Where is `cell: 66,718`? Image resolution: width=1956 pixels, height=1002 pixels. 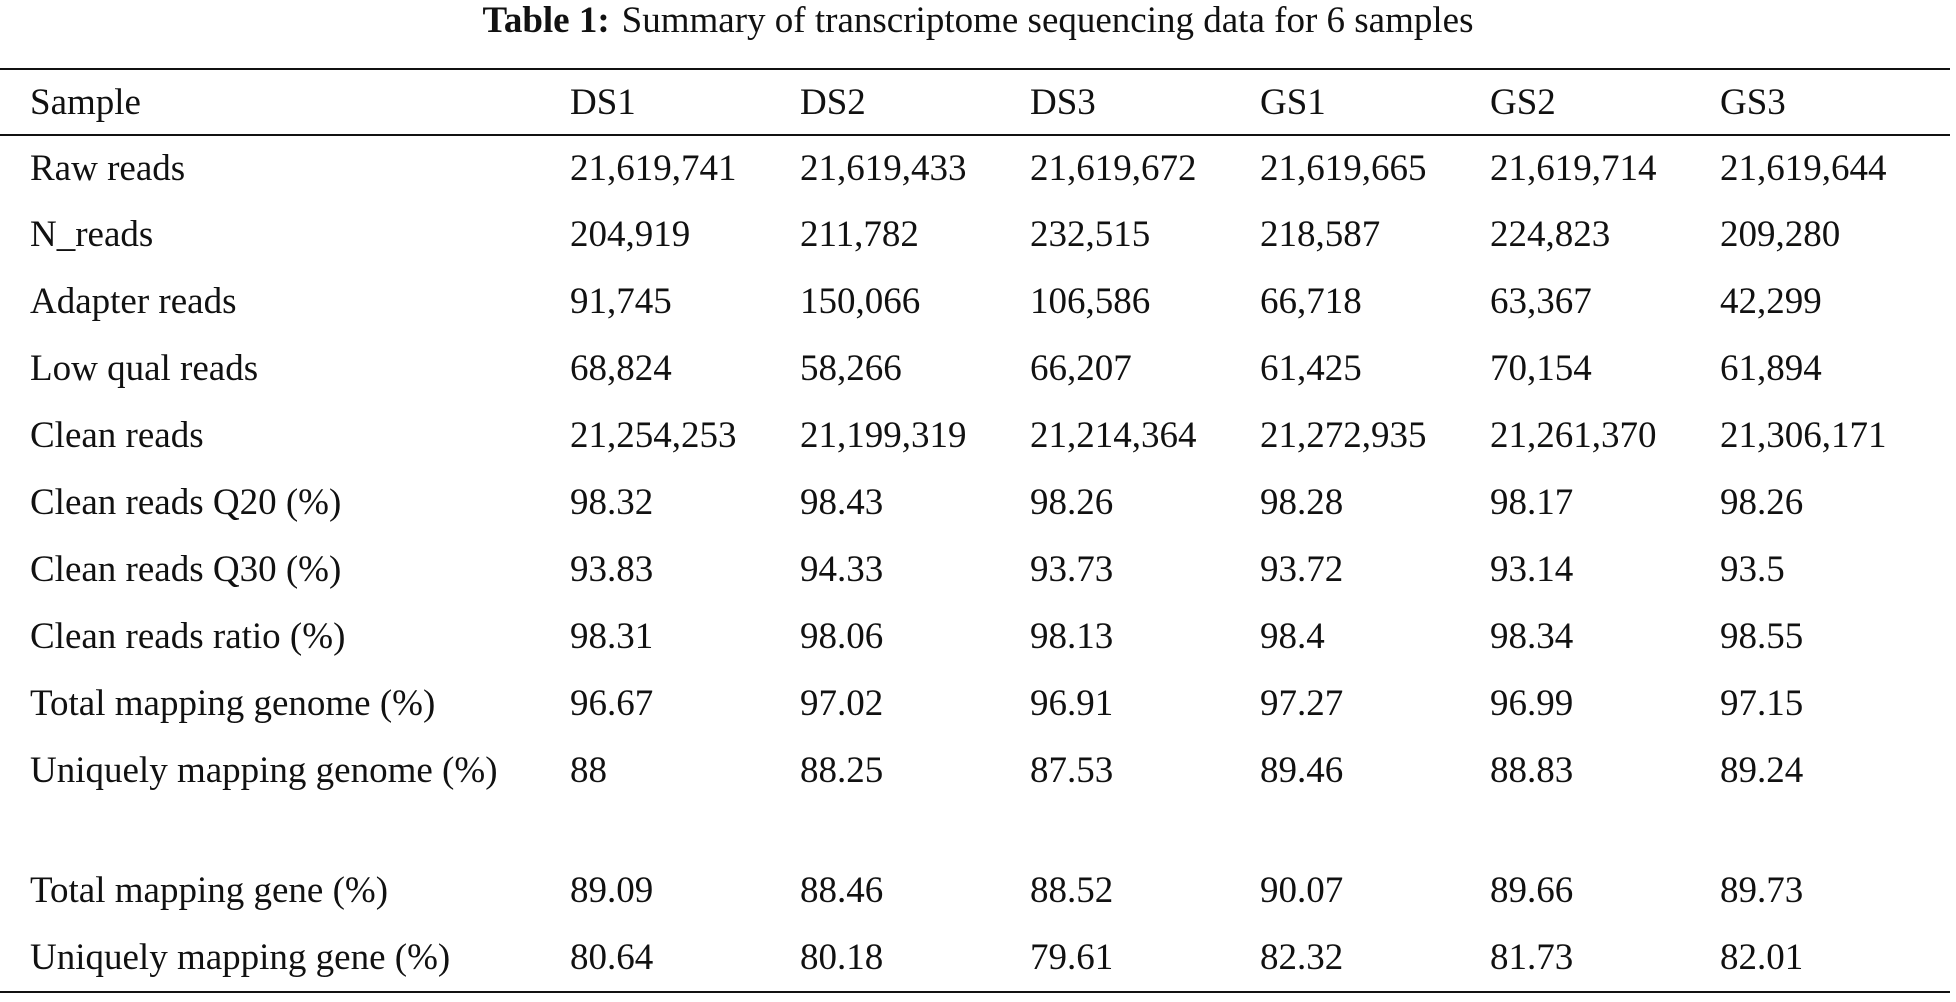 cell: 66,718 is located at coordinates (1311, 301).